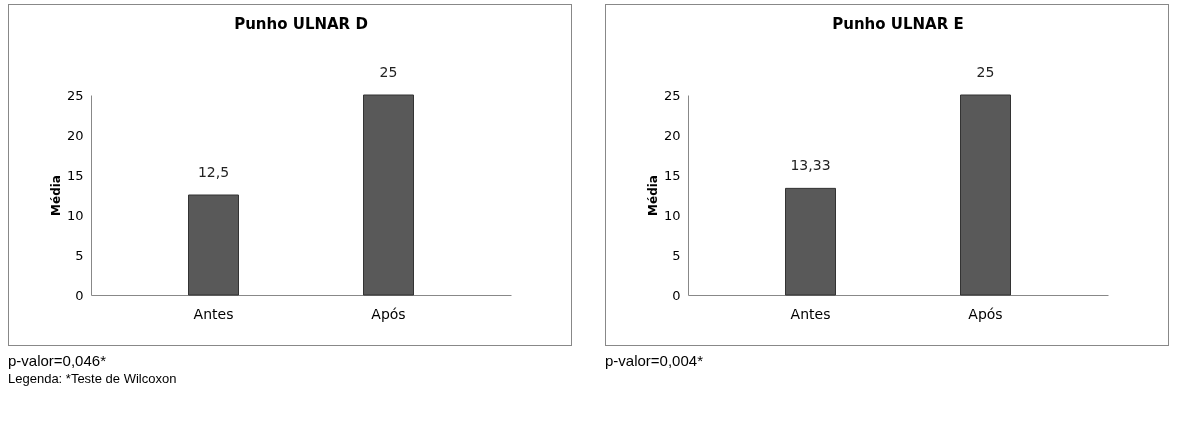 The width and height of the screenshot is (1202, 440). I want to click on data-label: 13,33, so click(810, 165).